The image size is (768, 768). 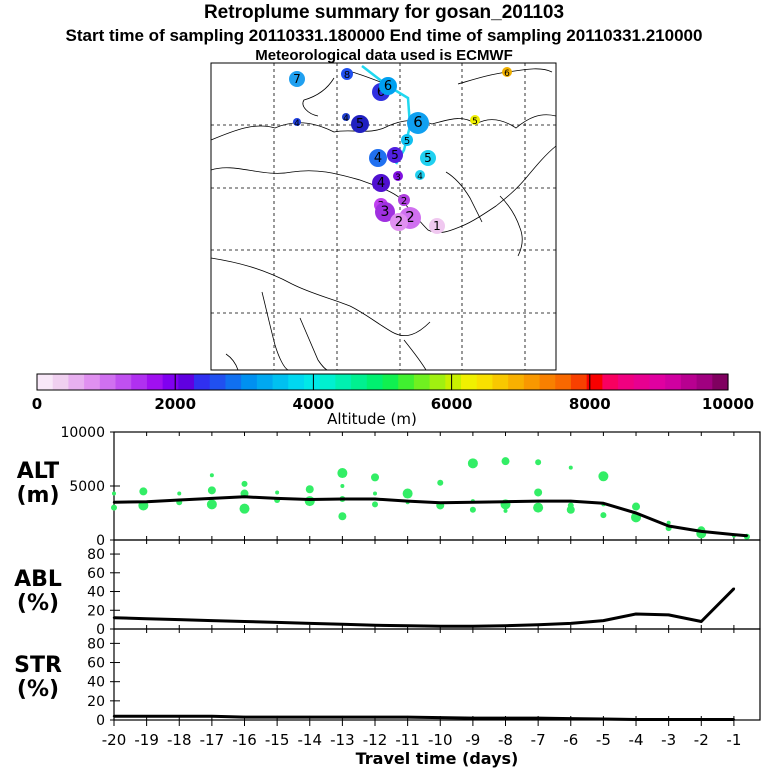 I want to click on panel-ylabel: ABL, so click(x=38, y=579).